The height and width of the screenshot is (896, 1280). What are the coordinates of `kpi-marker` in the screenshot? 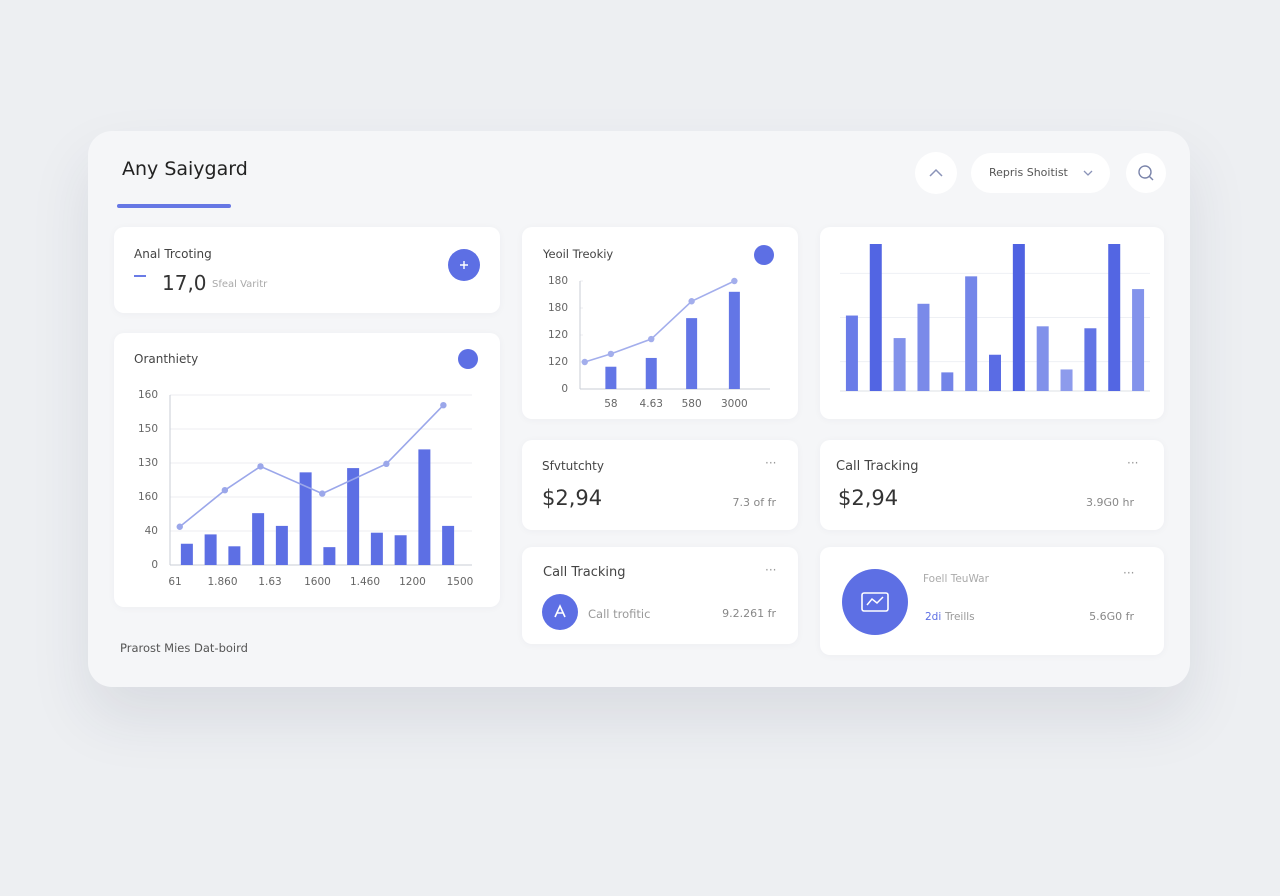 It's located at (140, 276).